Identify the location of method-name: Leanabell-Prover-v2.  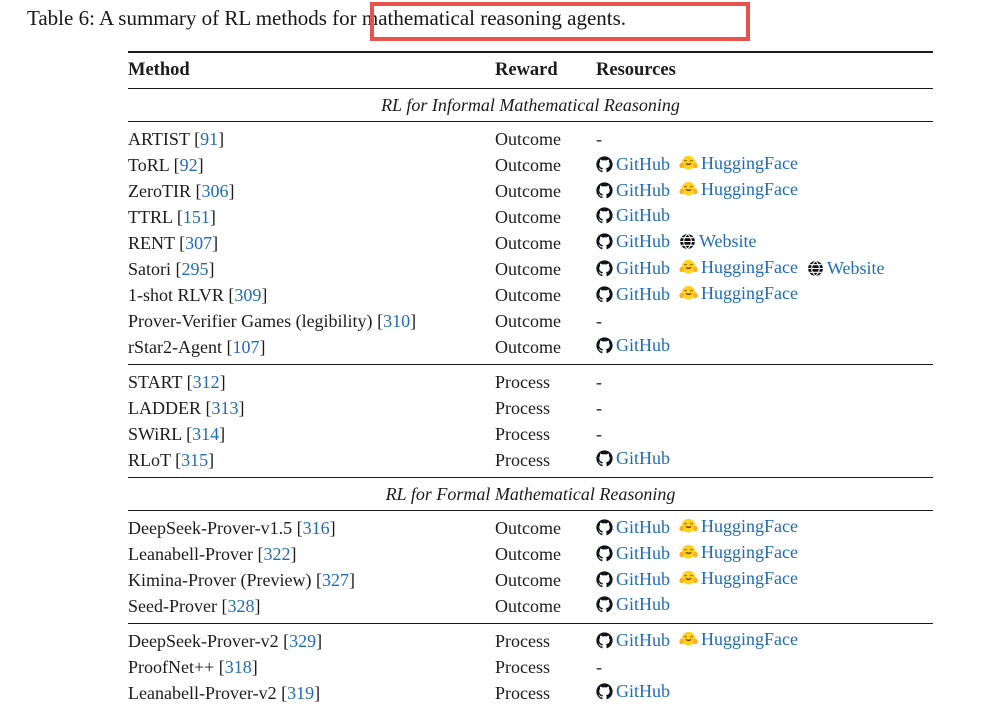
(205, 692).